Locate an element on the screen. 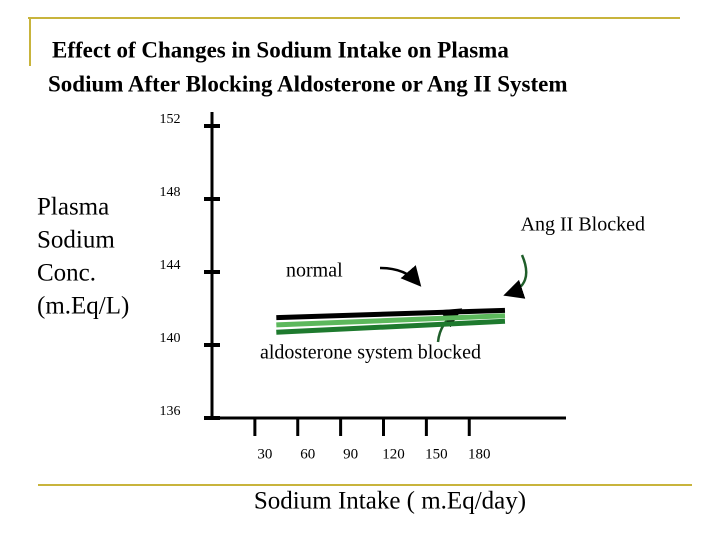 This screenshot has width=720, height=540. y-tick-label: 152 is located at coordinates (170, 119).